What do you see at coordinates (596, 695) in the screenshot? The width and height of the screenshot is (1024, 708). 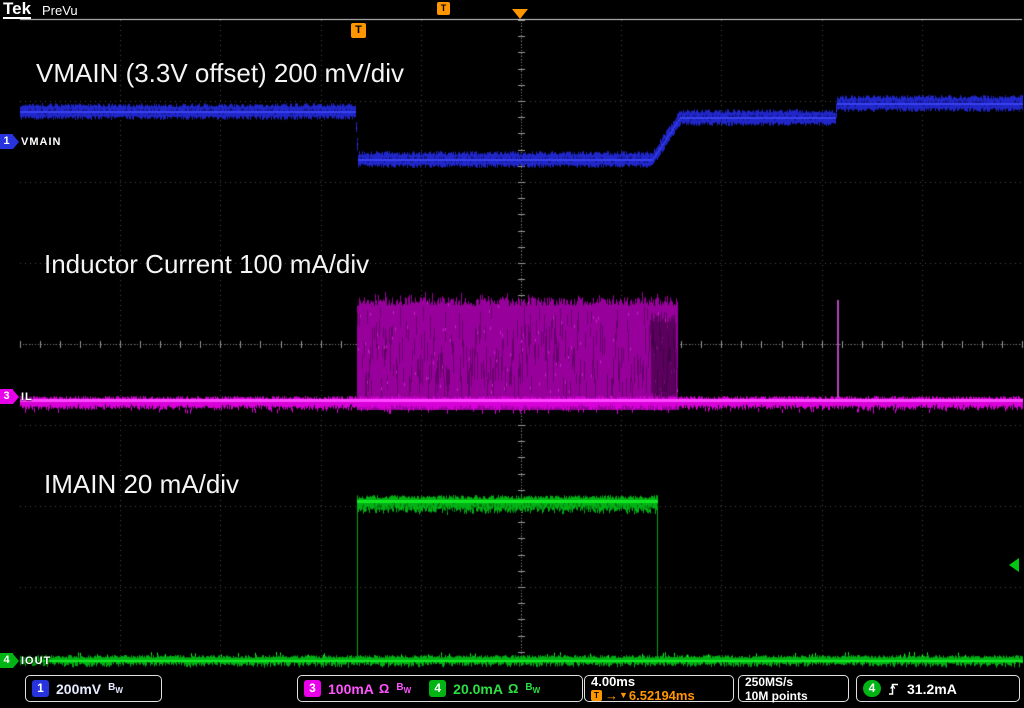 I see `trigger-t-icon: T` at bounding box center [596, 695].